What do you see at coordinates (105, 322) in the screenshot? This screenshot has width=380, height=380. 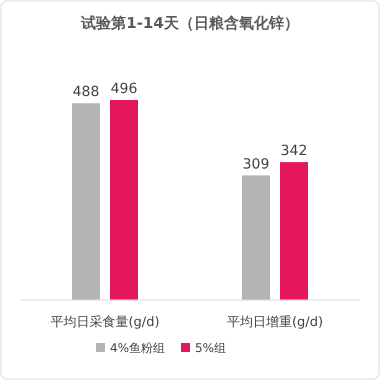 I see `x-tick-label: 平均日采食量(g/d)` at bounding box center [105, 322].